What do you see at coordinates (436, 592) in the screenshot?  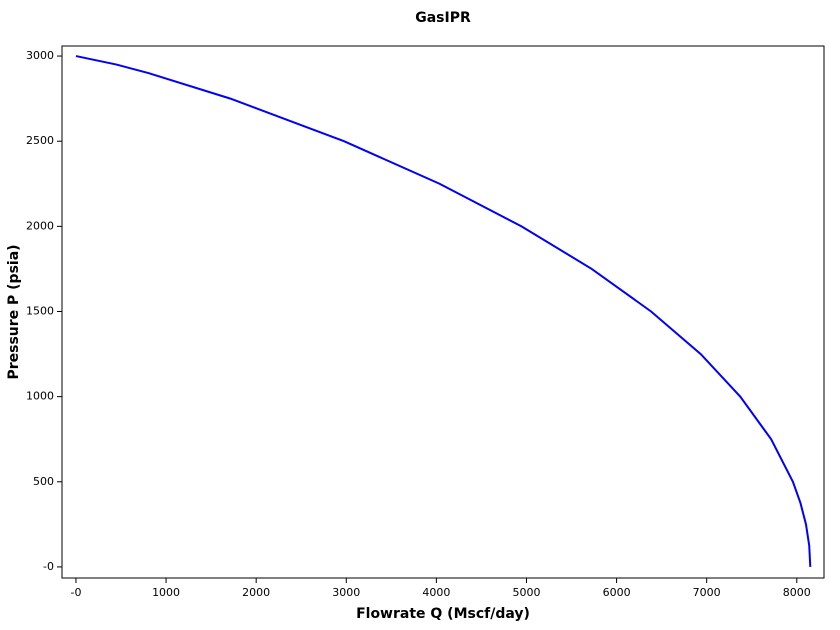 I see `x-tick-label: 4000` at bounding box center [436, 592].